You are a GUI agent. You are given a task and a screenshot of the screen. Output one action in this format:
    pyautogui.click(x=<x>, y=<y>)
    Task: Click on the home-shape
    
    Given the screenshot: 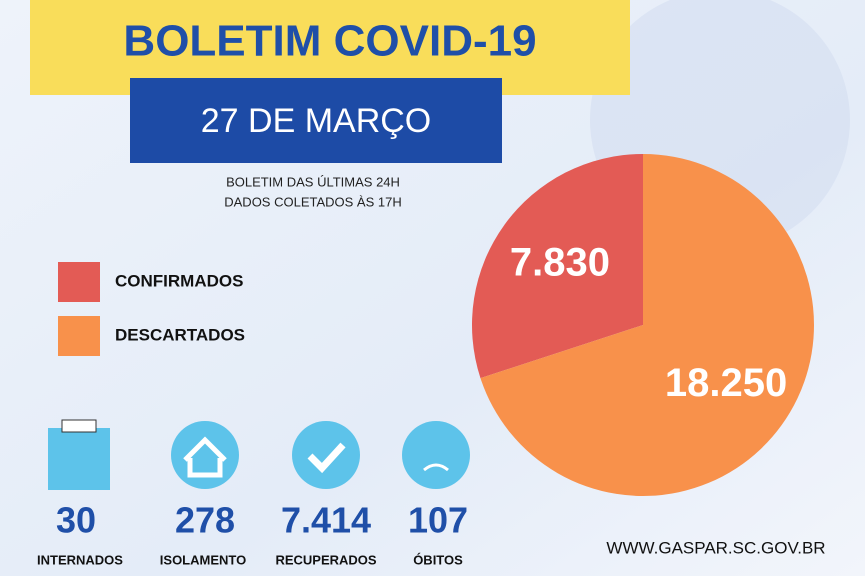 What is the action you would take?
    pyautogui.click(x=205, y=457)
    